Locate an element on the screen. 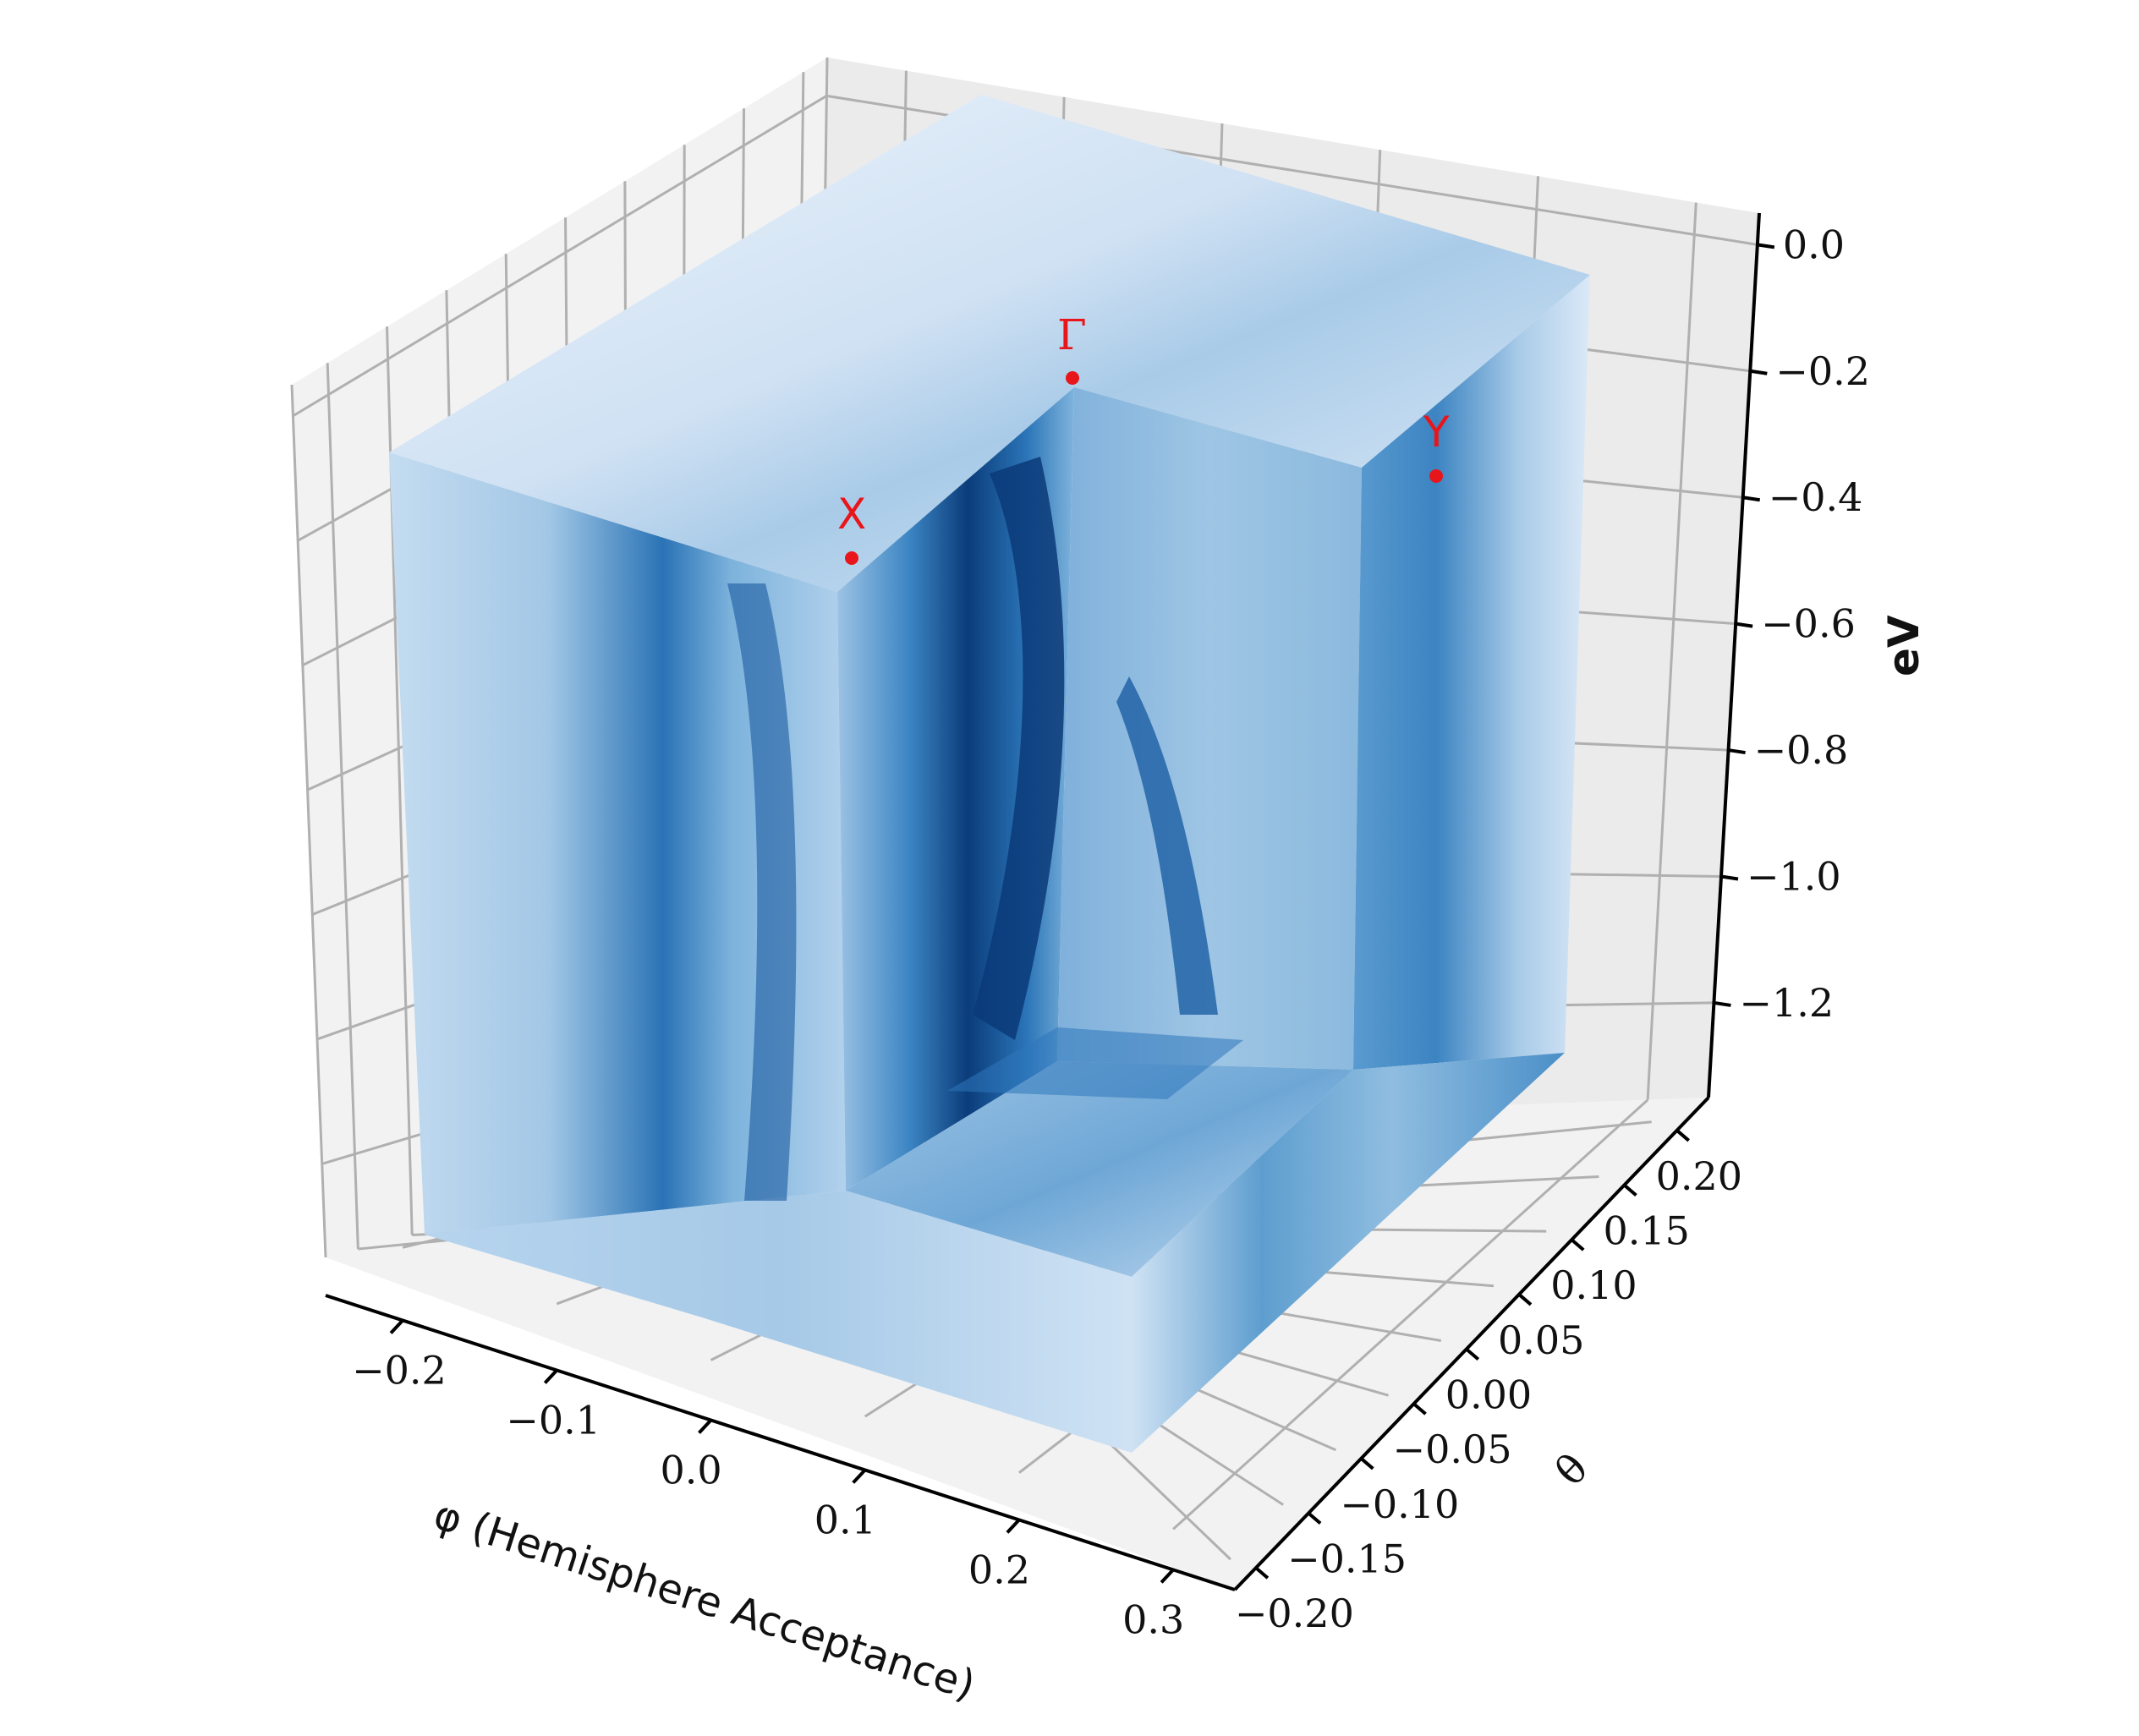  y-tick-label: 0.20 is located at coordinates (1699, 1176).